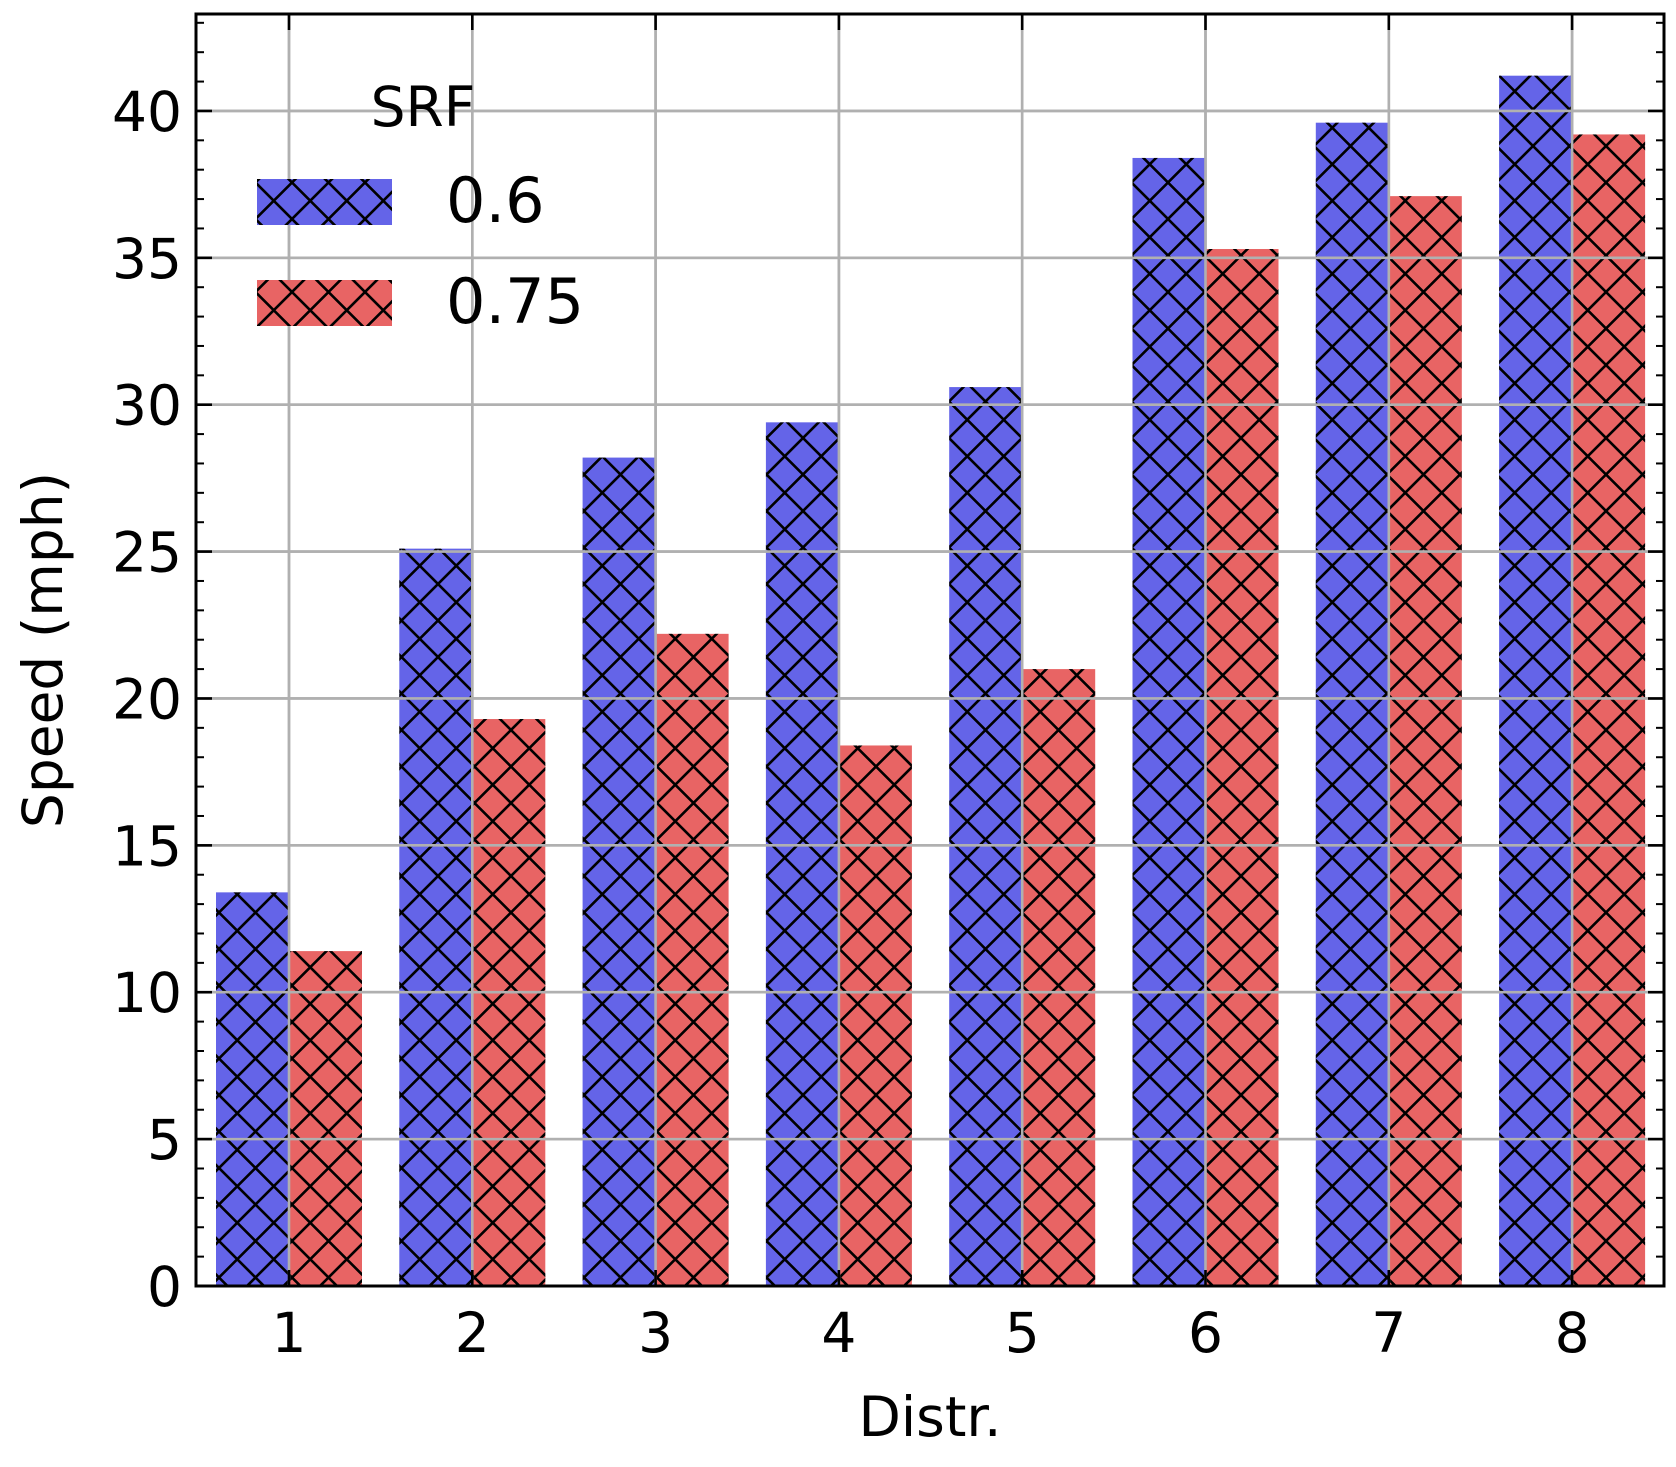 The height and width of the screenshot is (1467, 1676). I want to click on x-axis-label: Distr., so click(930, 1417).